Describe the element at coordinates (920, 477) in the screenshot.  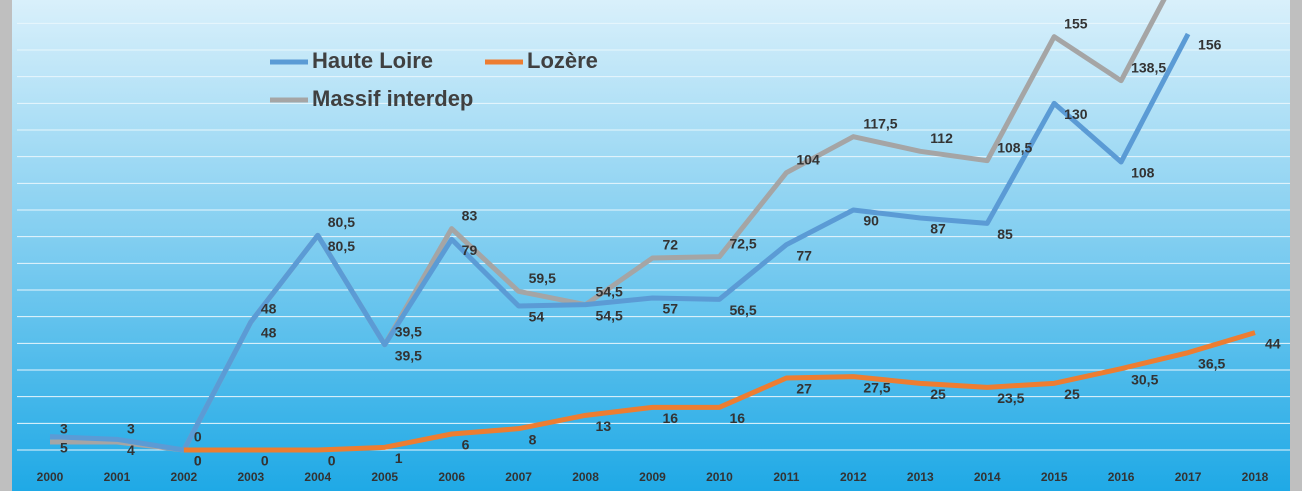
I see `x-tick-label: 2013` at that location.